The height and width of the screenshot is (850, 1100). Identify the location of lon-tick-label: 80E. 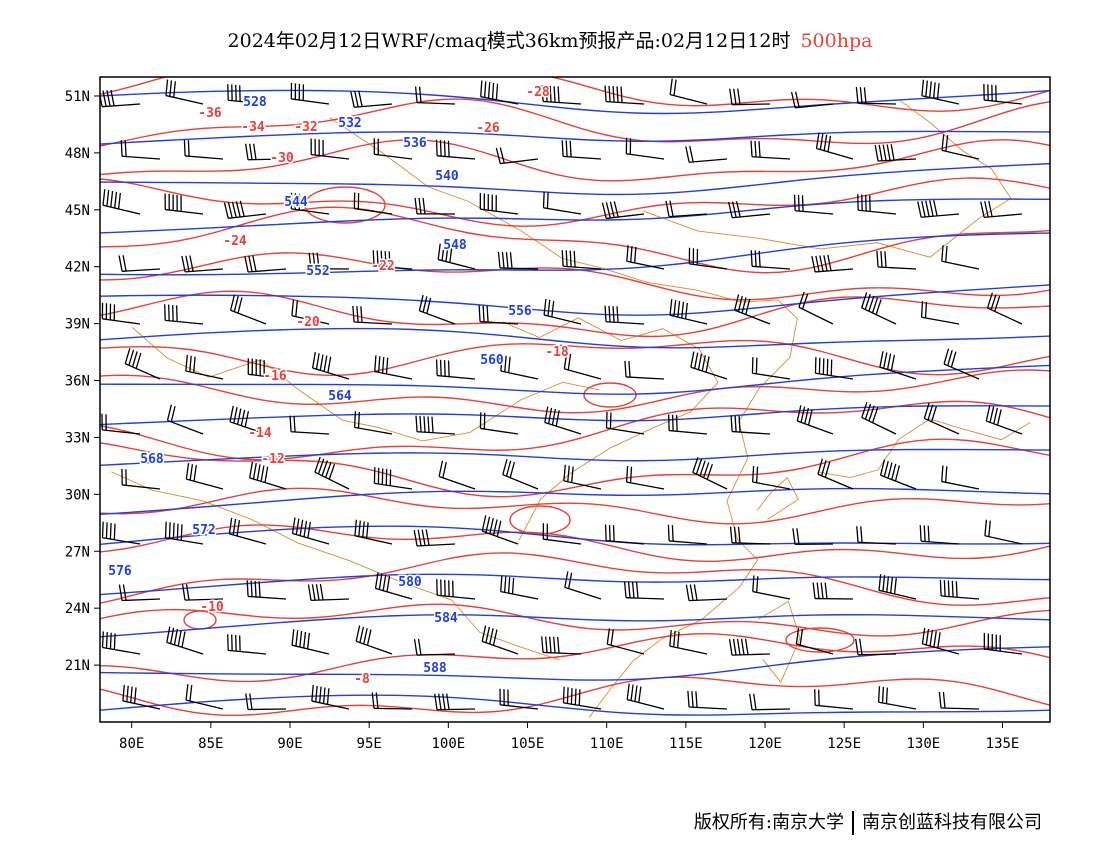
(131, 744).